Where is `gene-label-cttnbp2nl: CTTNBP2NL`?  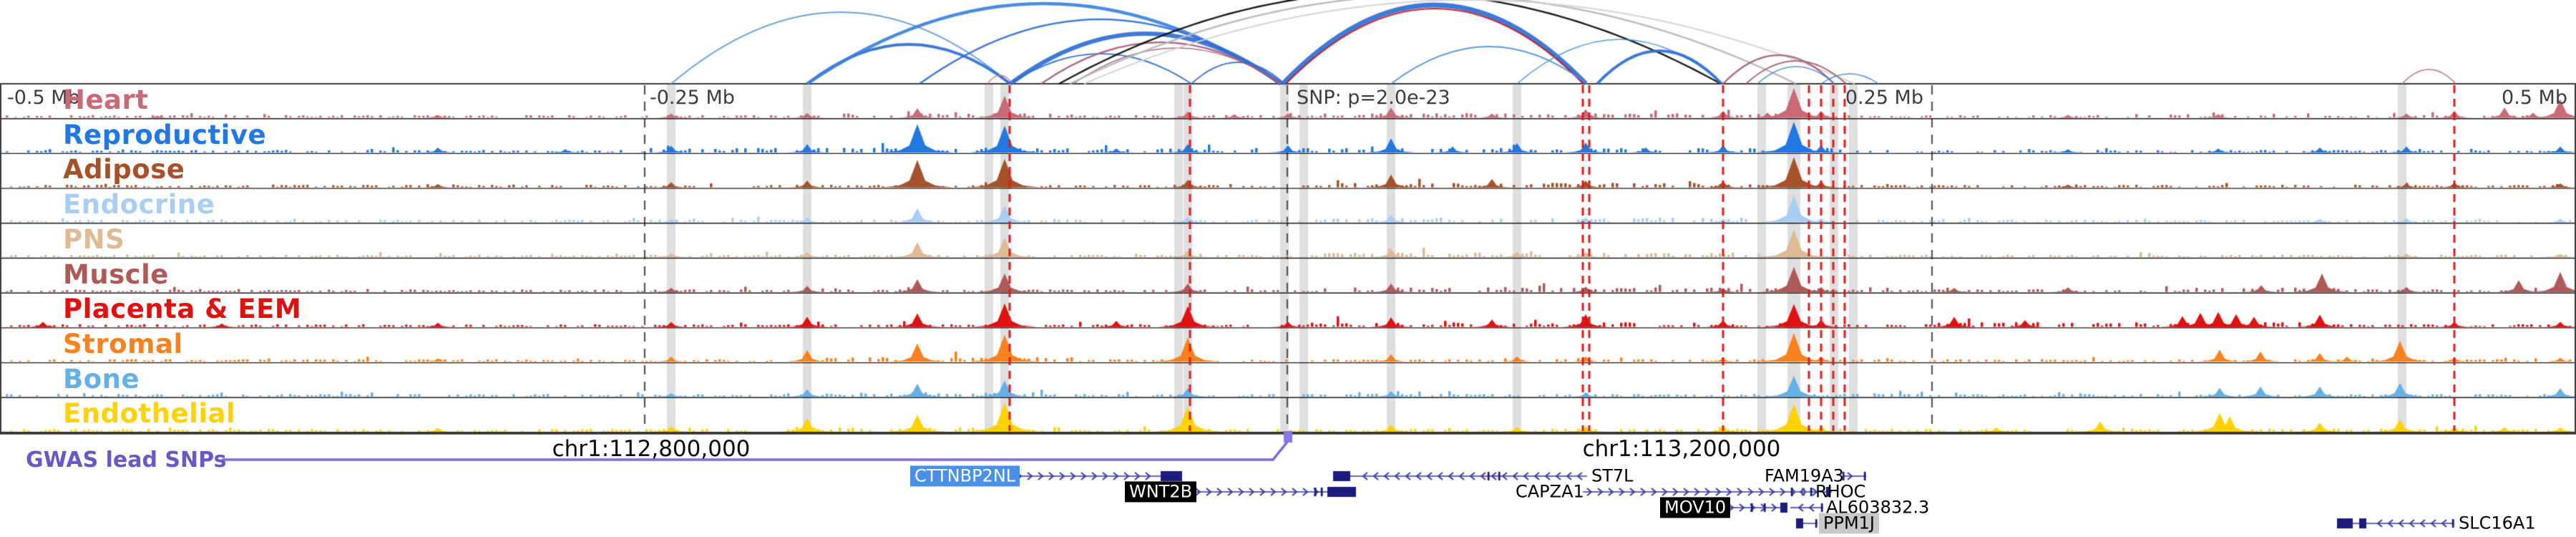
gene-label-cttnbp2nl: CTTNBP2NL is located at coordinates (965, 476).